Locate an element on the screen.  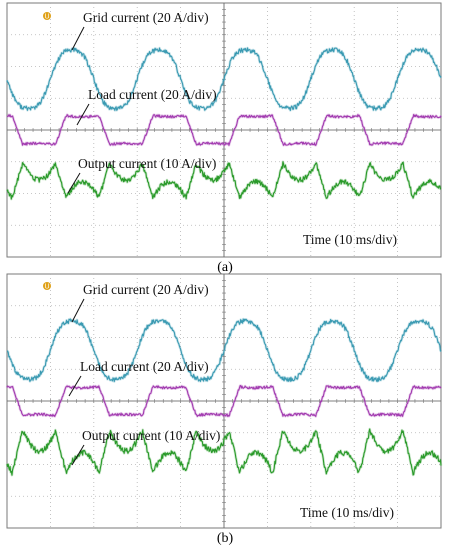
trigger-marker-b: U is located at coordinates (47, 286).